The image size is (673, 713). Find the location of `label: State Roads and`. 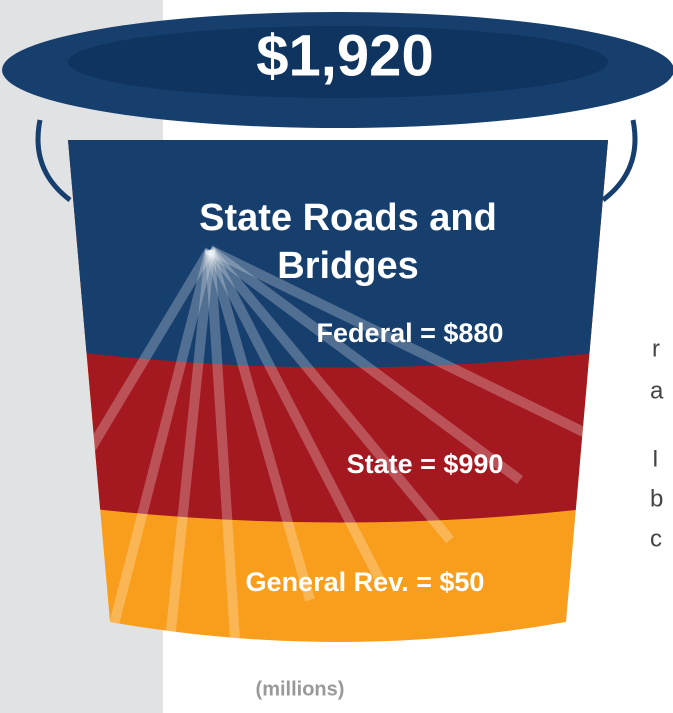

label: State Roads and is located at coordinates (348, 218).